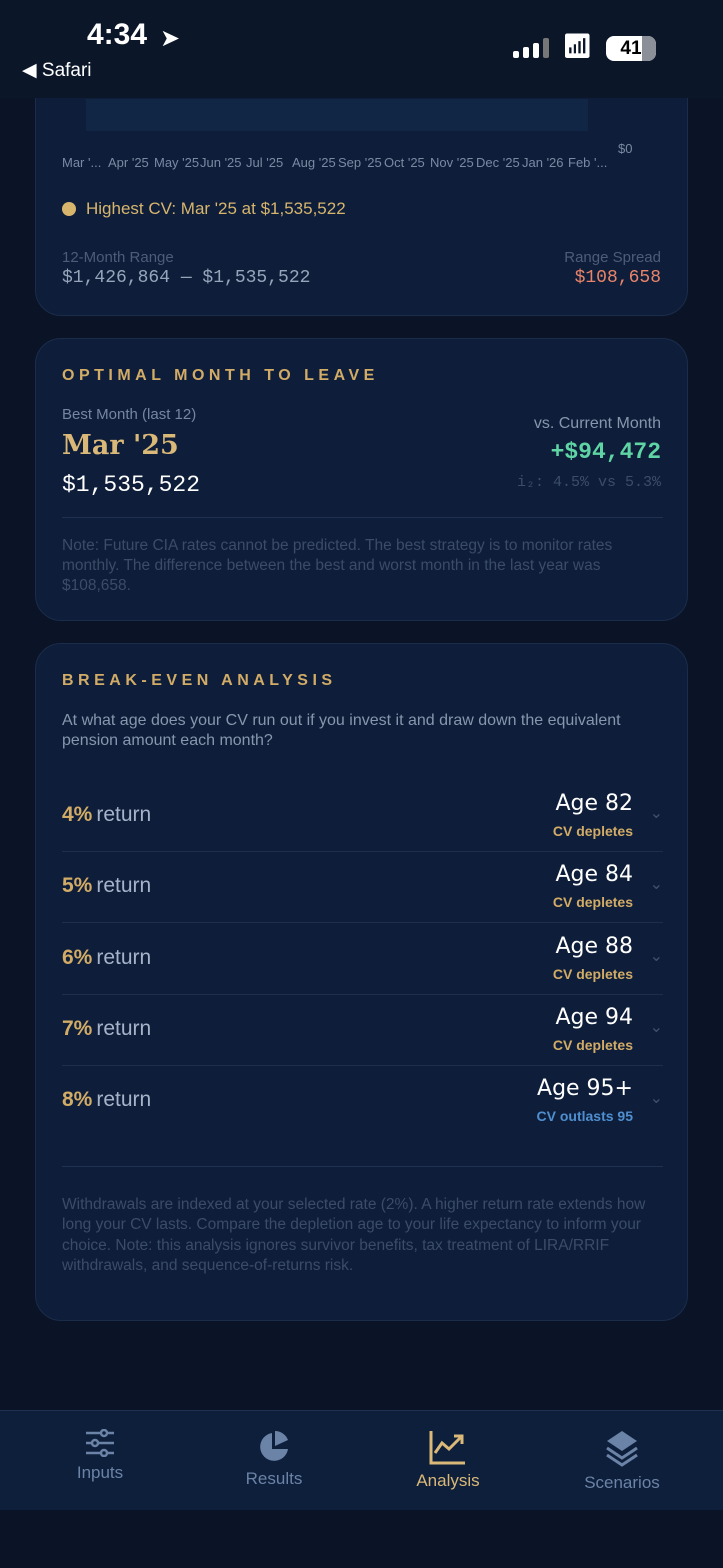 Image resolution: width=723 pixels, height=1568 pixels. Describe the element at coordinates (361, 49) in the screenshot. I see `status-bar: 4:34 ➤ ◀ Safari 📶︎ 41` at that location.